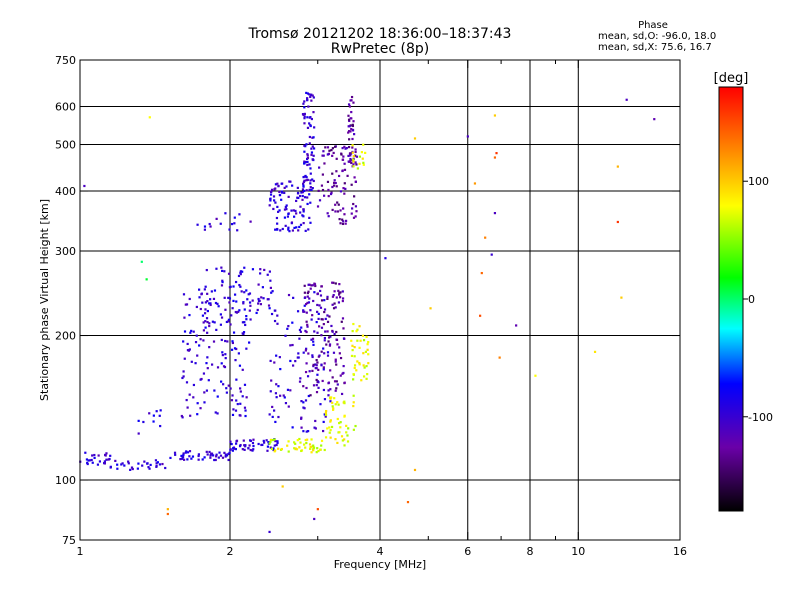 The image size is (800, 600). Describe the element at coordinates (653, 25) in the screenshot. I see `phase-stats-heading: Phase` at that location.